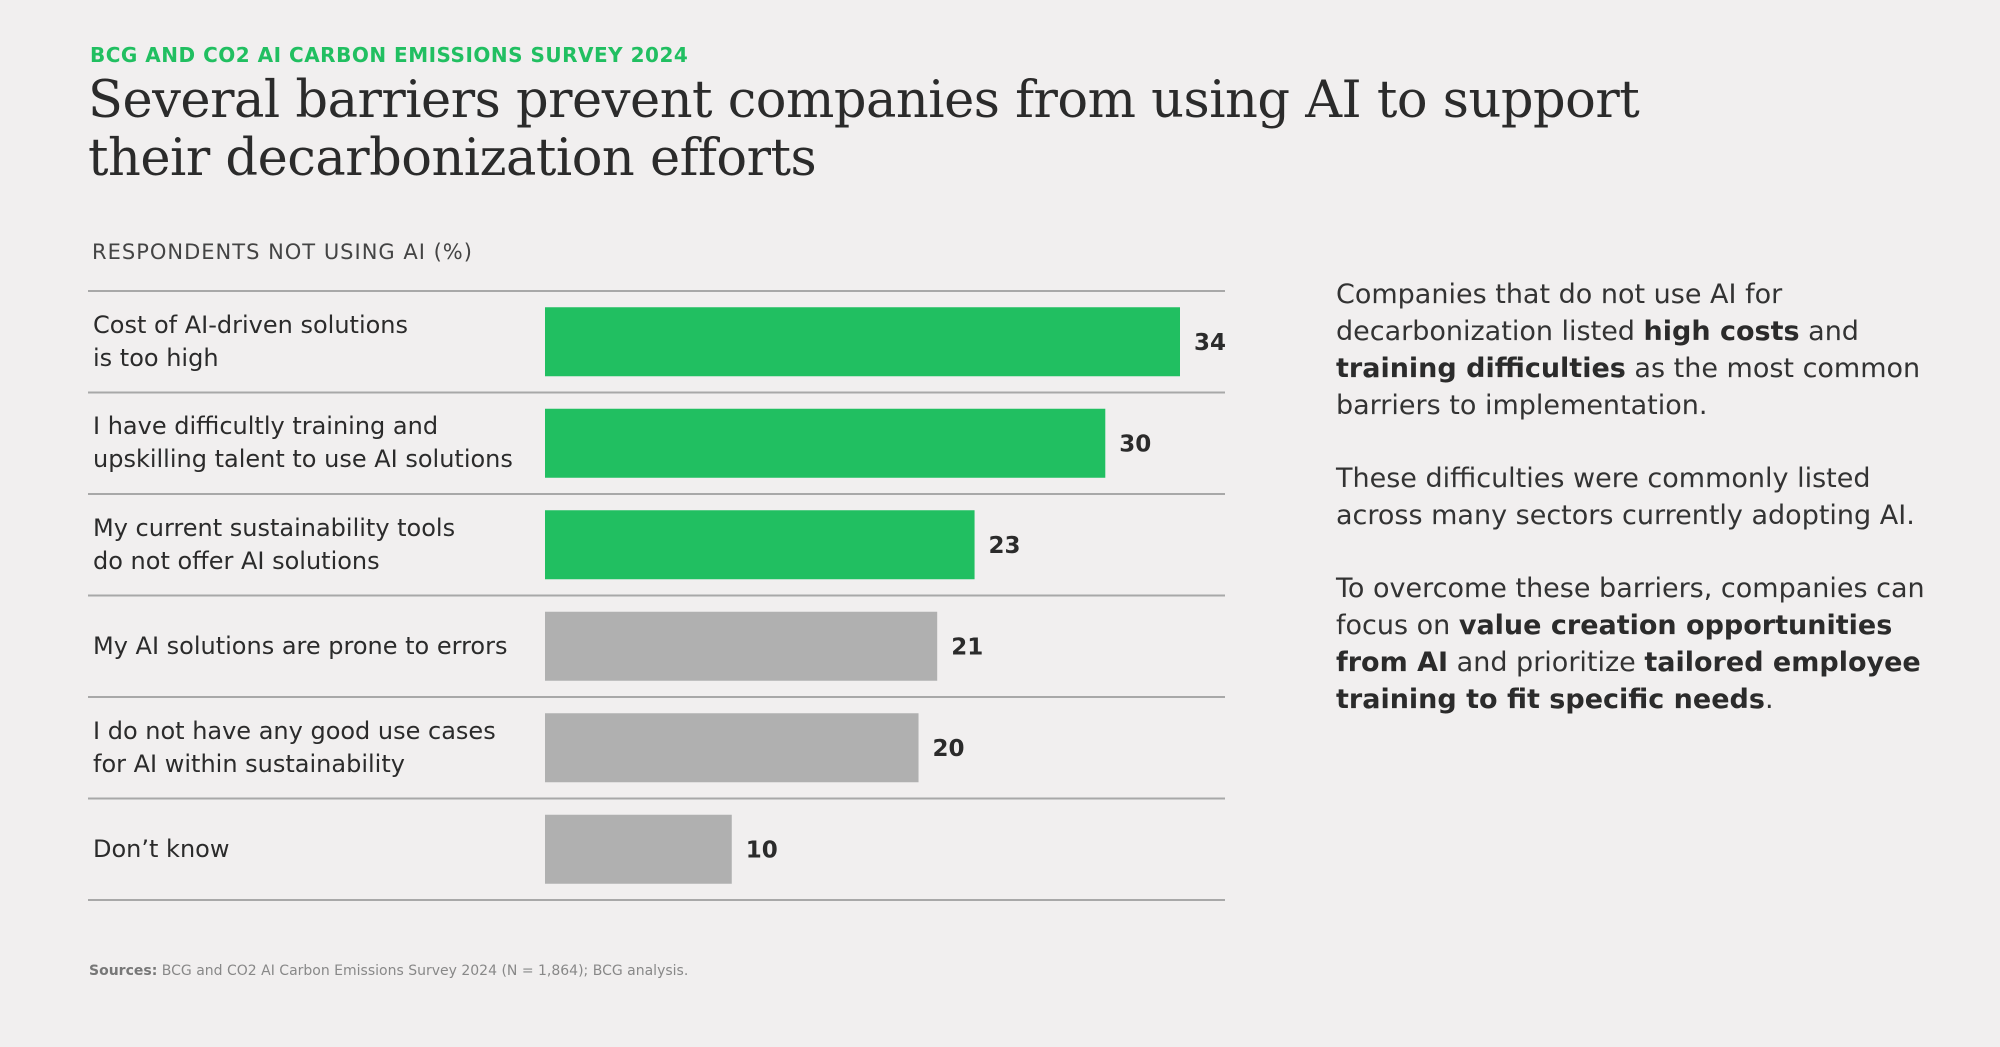 Image resolution: width=2000 pixels, height=1047 pixels. Describe the element at coordinates (300, 645) in the screenshot. I see `category-label: My AI solutions are prone to errors` at that location.